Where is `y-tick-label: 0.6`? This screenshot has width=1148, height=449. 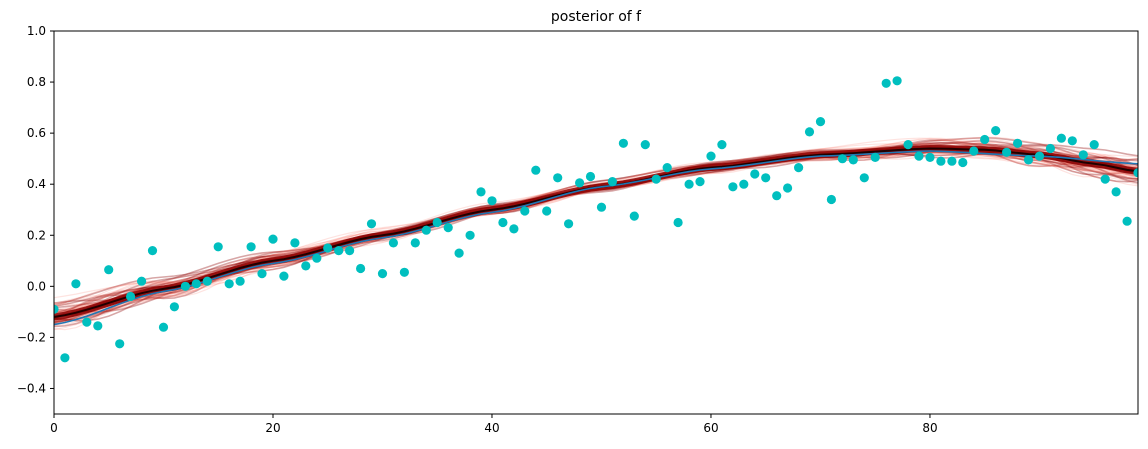
y-tick-label: 0.6 is located at coordinates (36, 133).